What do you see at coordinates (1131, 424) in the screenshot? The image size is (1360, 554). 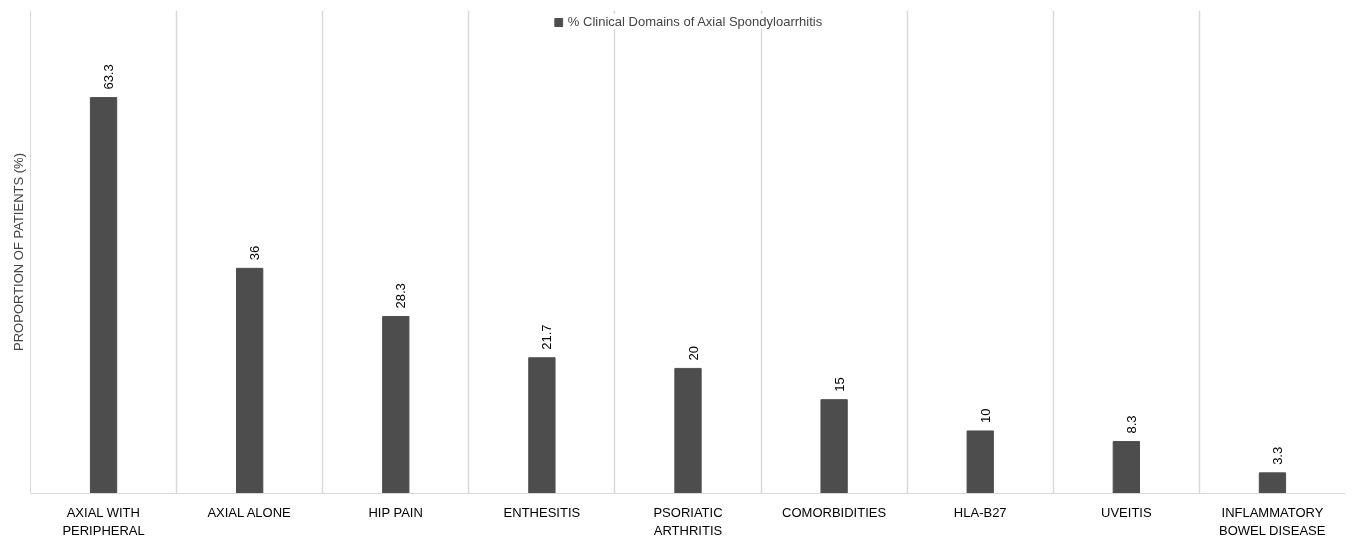 I see `data-label: 8.3` at bounding box center [1131, 424].